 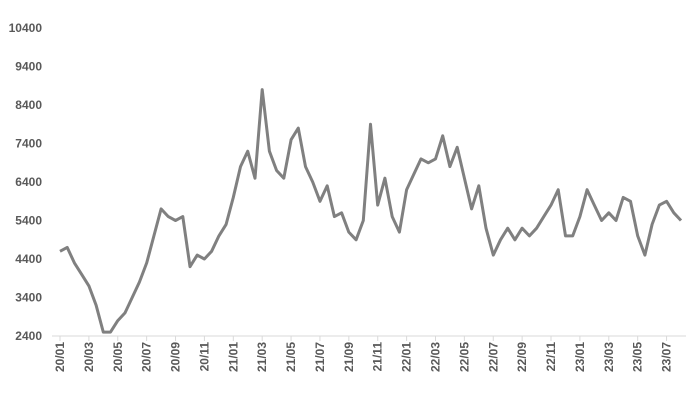 I want to click on x-tick-label: 23/01, so click(x=580, y=357).